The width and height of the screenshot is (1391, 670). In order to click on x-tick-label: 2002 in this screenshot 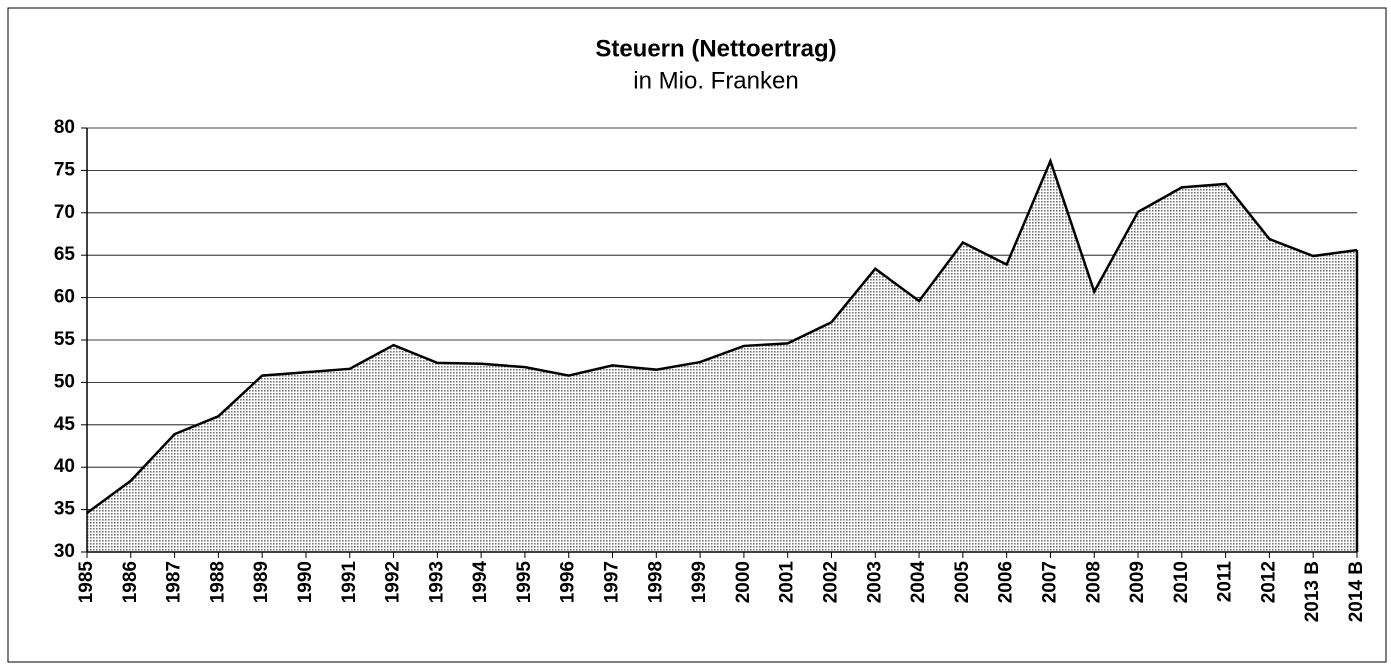, I will do `click(830, 582)`.